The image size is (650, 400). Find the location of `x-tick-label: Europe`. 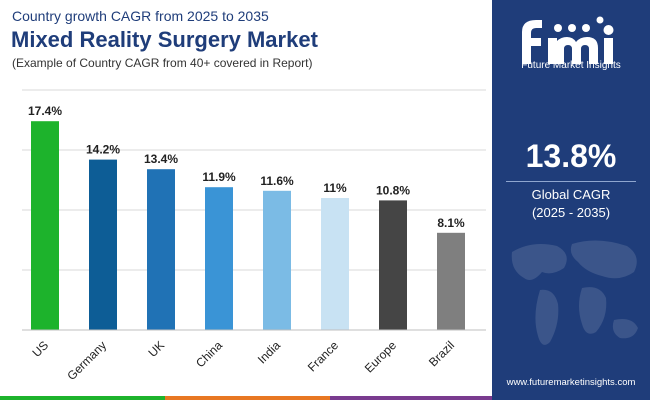

x-tick-label: Europe is located at coordinates (380, 356).